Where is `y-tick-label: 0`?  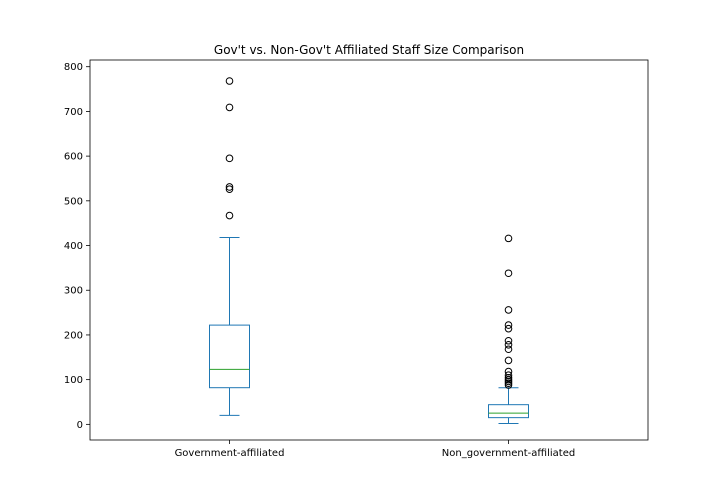 y-tick-label: 0 is located at coordinates (80, 425).